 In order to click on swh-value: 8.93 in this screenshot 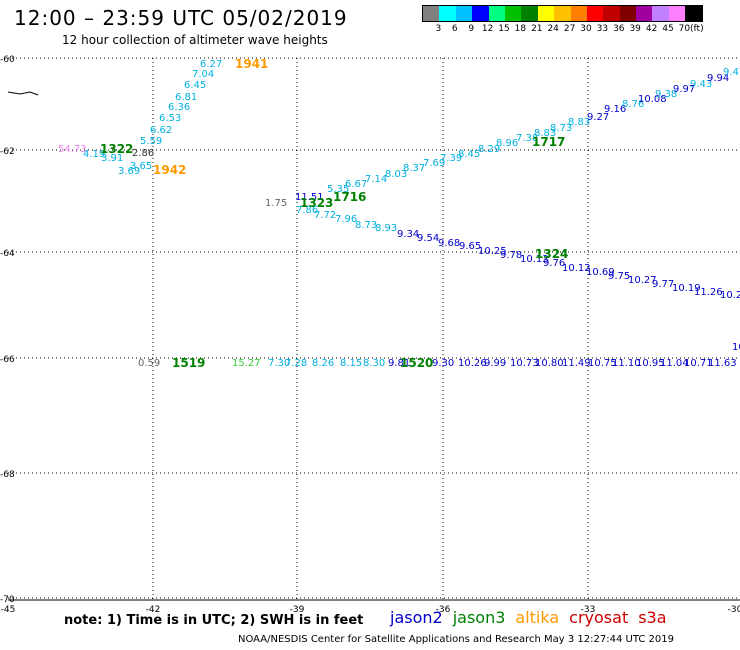, I will do `click(386, 228)`.